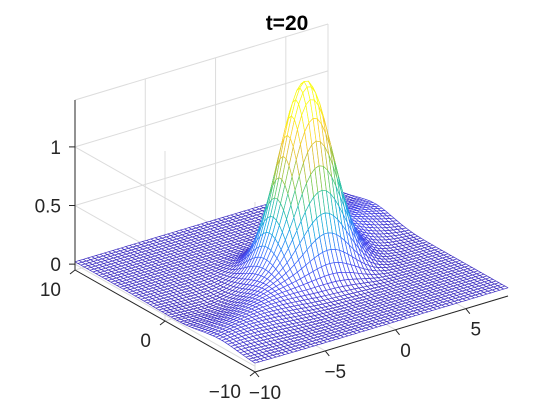 The width and height of the screenshot is (560, 420). Describe the element at coordinates (335, 372) in the screenshot. I see `x-tick-label: −5` at that location.